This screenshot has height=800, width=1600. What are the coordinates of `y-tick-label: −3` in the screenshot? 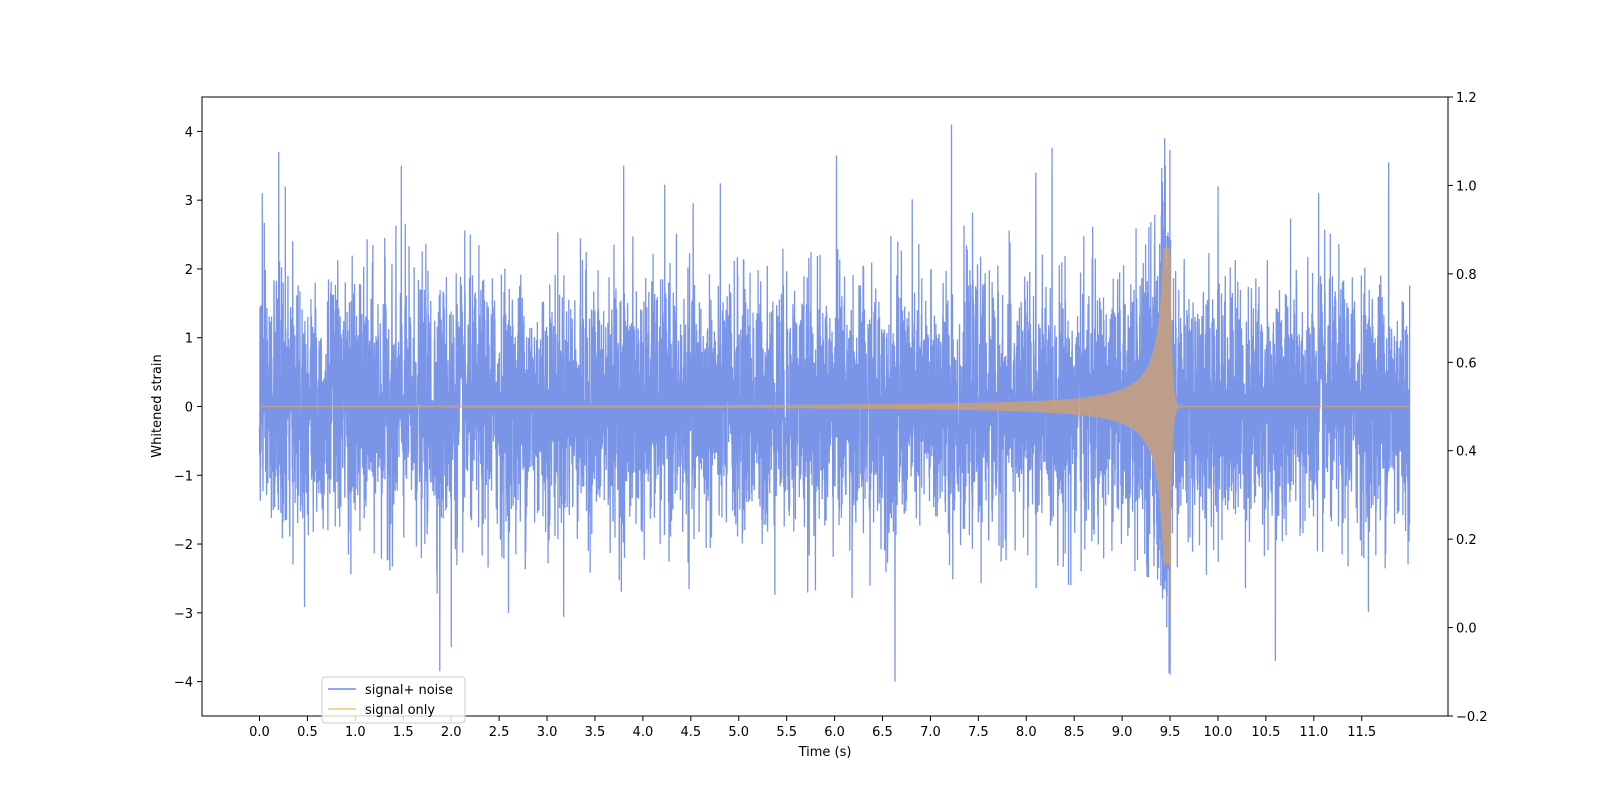 It's located at (183, 614).